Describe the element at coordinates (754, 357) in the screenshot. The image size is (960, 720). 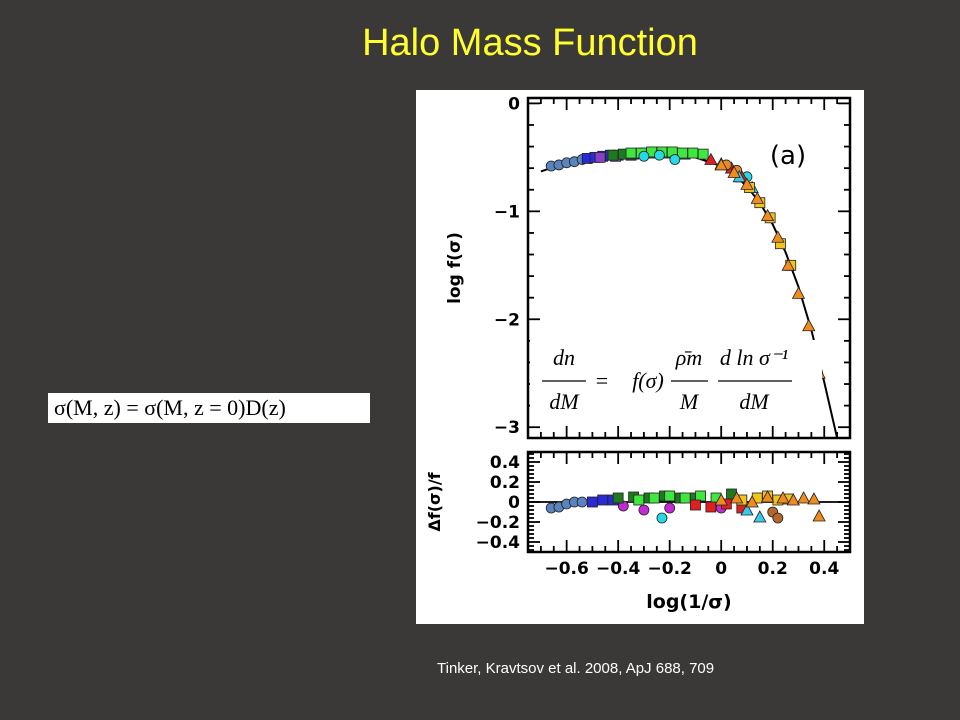
I see `equation-inset-term: d ln σ⁻¹` at that location.